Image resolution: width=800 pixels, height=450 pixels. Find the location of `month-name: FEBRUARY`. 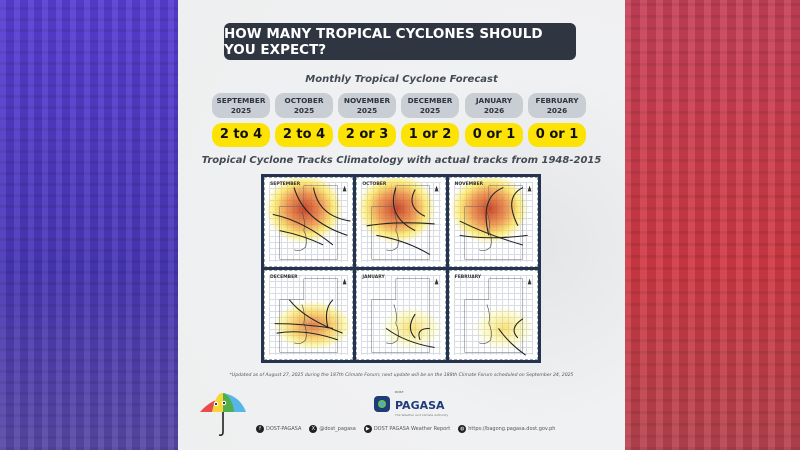

month-name: FEBRUARY is located at coordinates (557, 100).